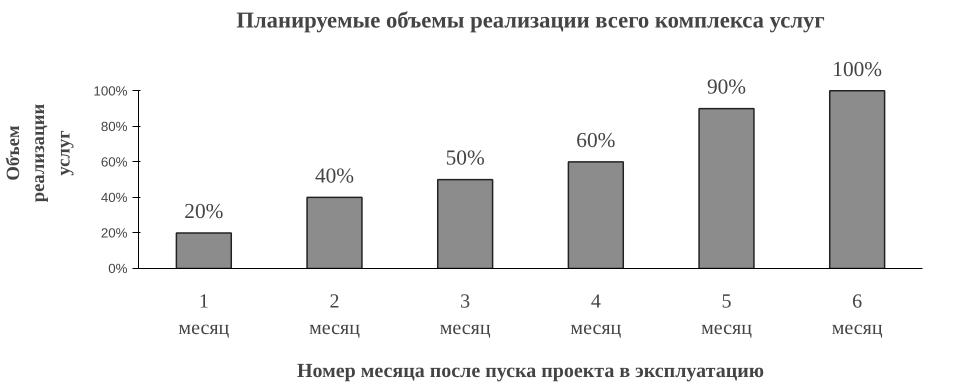 This screenshot has width=962, height=384. What do you see at coordinates (596, 140) in the screenshot?
I see `data-label: 60%` at bounding box center [596, 140].